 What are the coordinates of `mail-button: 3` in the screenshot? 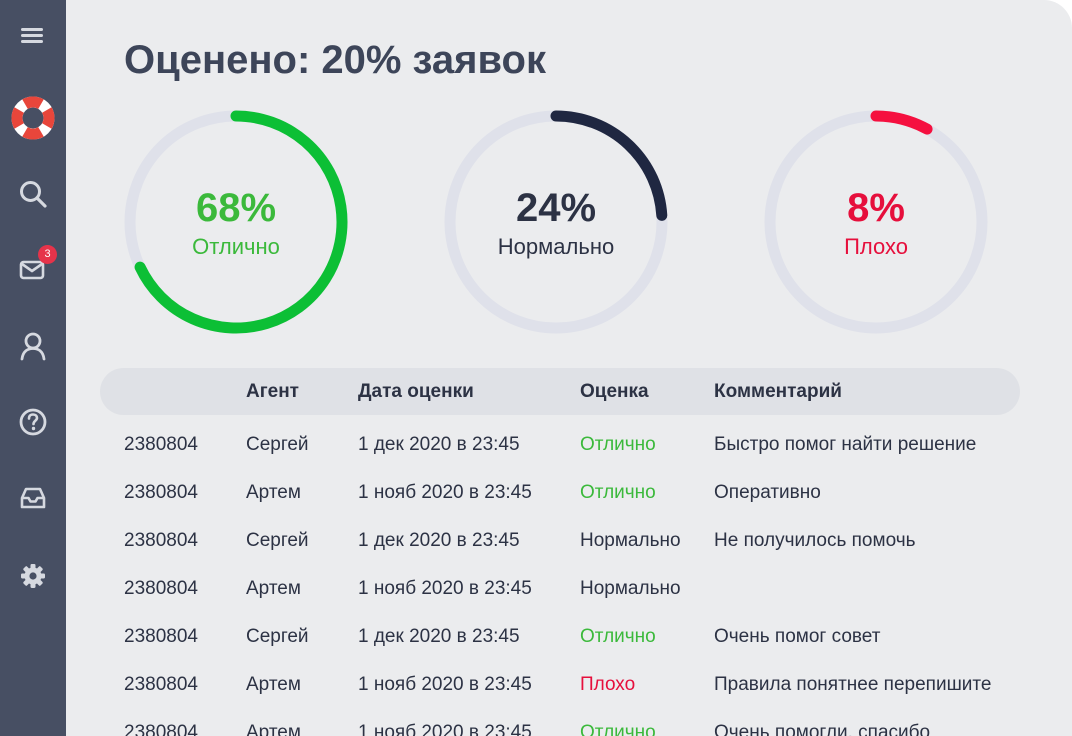 It's located at (33, 269).